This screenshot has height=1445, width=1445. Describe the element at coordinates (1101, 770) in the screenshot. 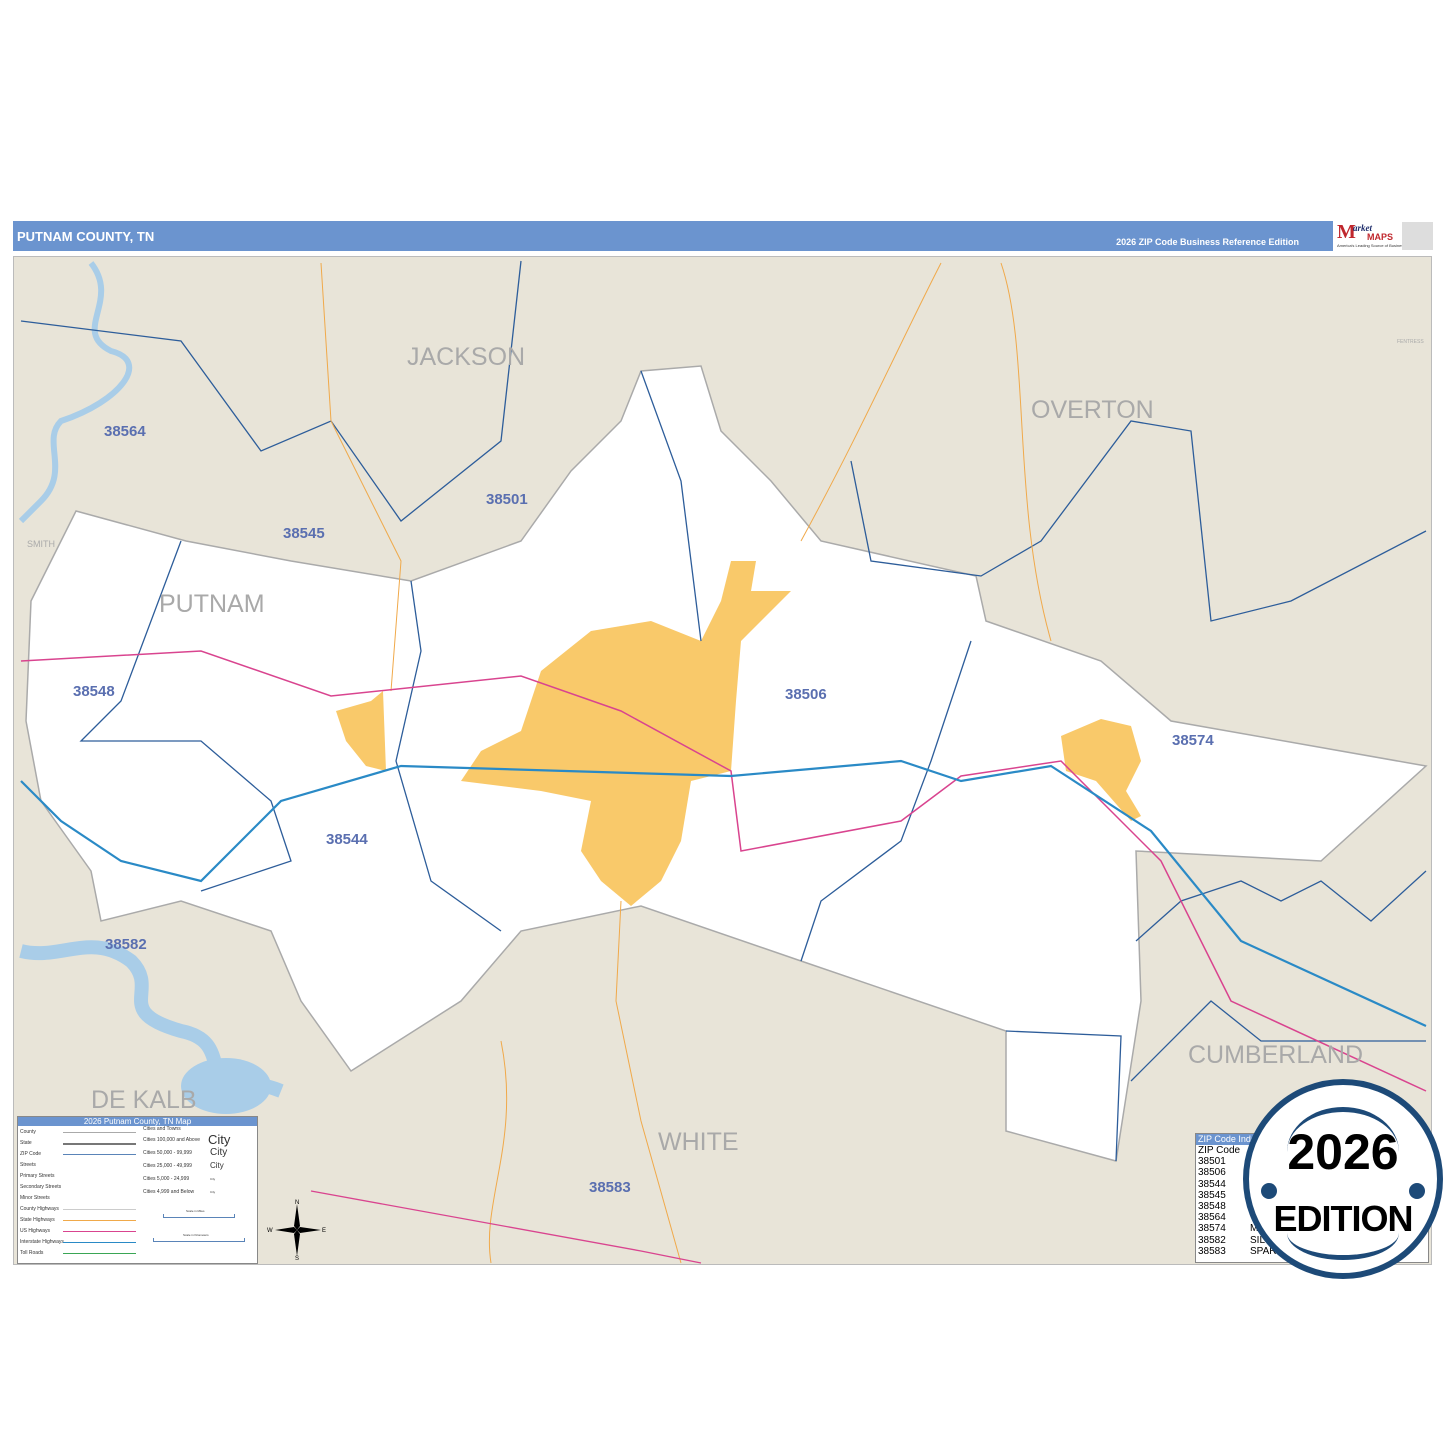

I see `monterey-city-area` at that location.